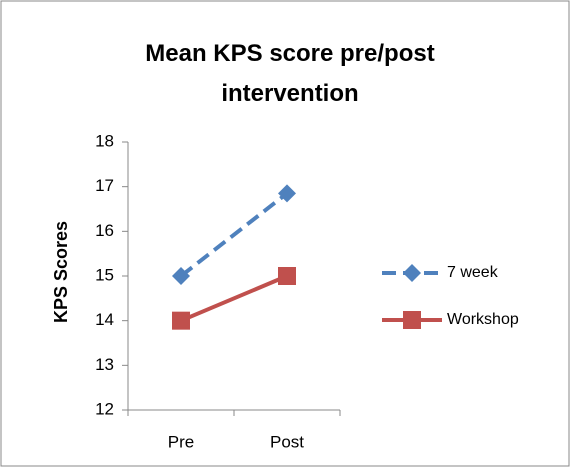 This screenshot has height=468, width=571. What do you see at coordinates (483, 319) in the screenshot?
I see `legend-label: Workshop` at bounding box center [483, 319].